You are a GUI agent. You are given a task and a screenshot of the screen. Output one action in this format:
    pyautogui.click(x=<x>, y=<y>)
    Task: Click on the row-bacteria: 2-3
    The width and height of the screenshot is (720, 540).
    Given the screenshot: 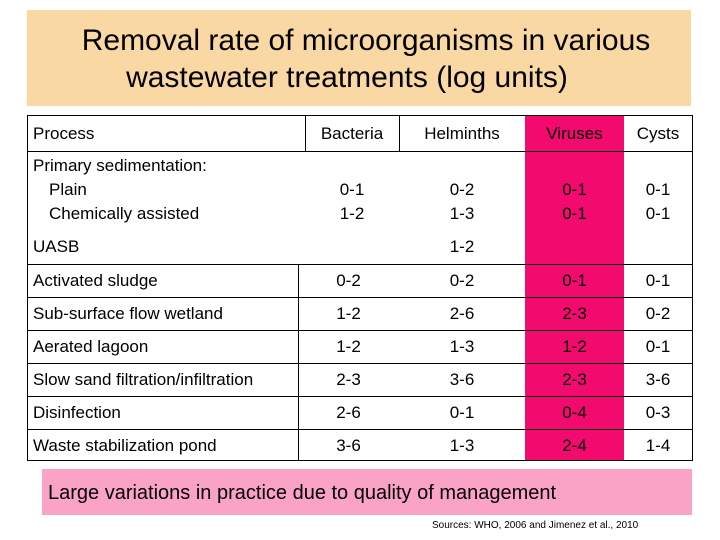 What is the action you would take?
    pyautogui.click(x=348, y=379)
    